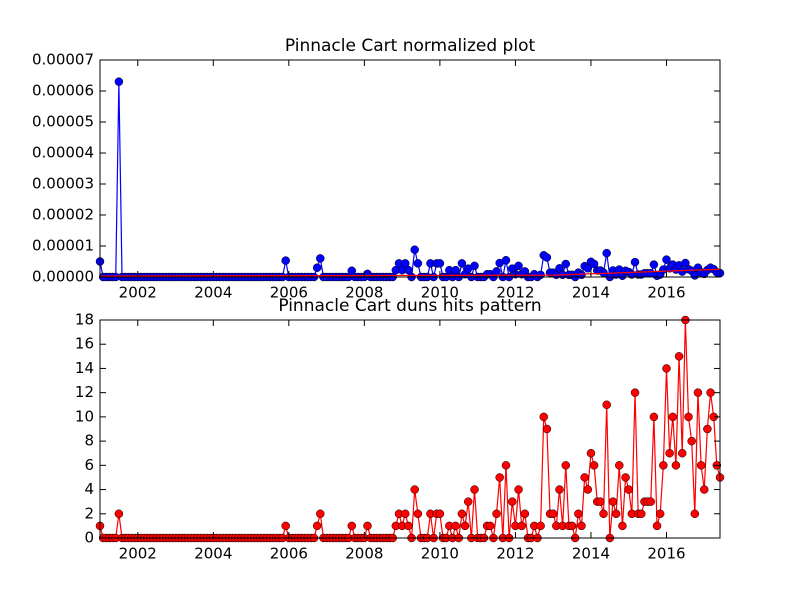 Image resolution: width=800 pixels, height=600 pixels. What do you see at coordinates (63, 246) in the screenshot?
I see `y-tick-label: 0.00001` at bounding box center [63, 246].